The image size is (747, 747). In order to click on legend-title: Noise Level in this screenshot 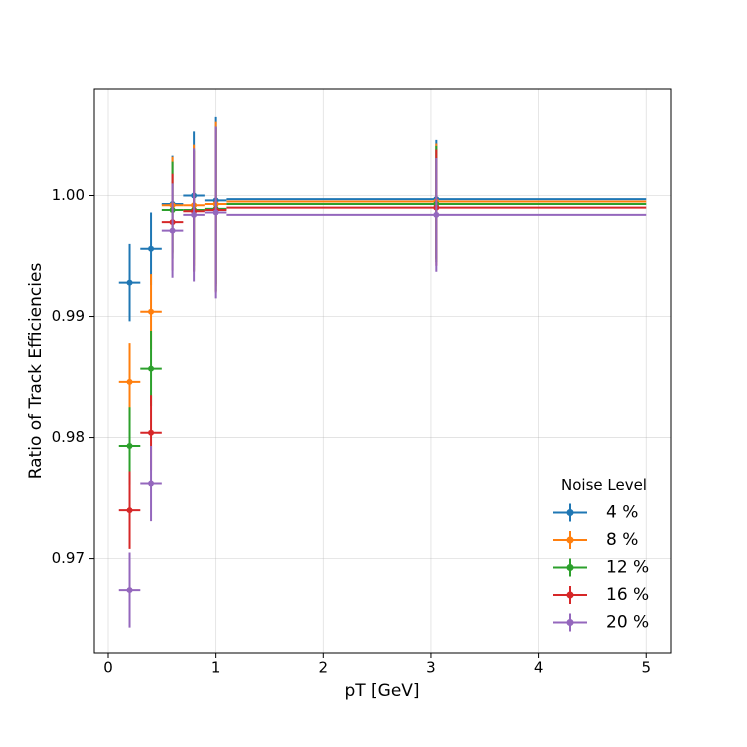, I will do `click(604, 485)`.